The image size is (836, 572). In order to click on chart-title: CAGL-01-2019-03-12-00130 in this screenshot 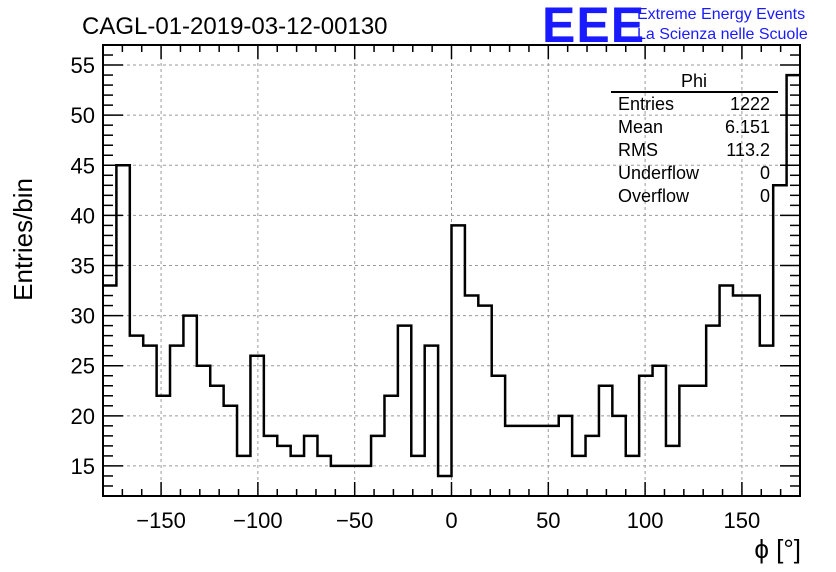, I will do `click(235, 26)`.